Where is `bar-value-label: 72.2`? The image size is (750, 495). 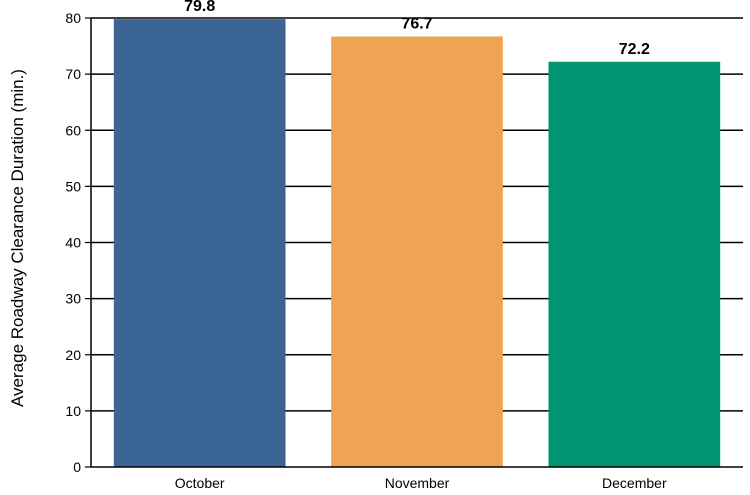 bar-value-label: 72.2 is located at coordinates (634, 49).